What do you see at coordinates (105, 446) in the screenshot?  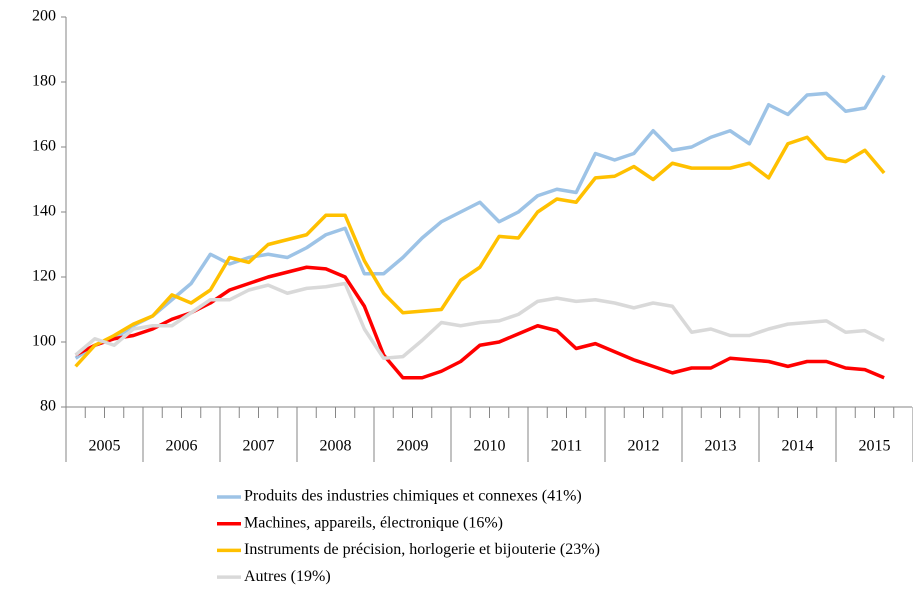 I see `x-tick-label: 2005` at bounding box center [105, 446].